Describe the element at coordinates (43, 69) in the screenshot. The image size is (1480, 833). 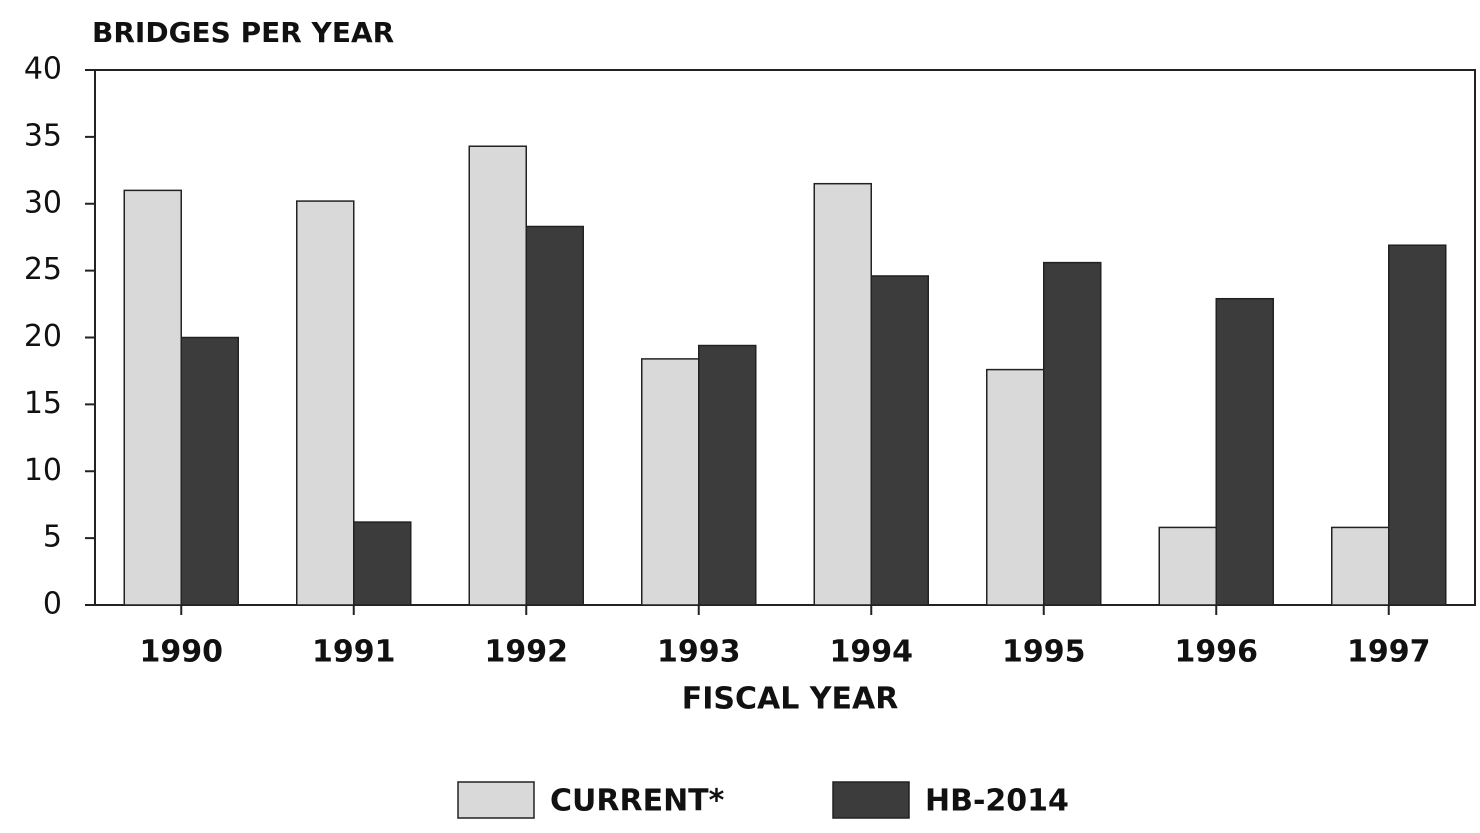
I see `y-tick-label: 40` at that location.